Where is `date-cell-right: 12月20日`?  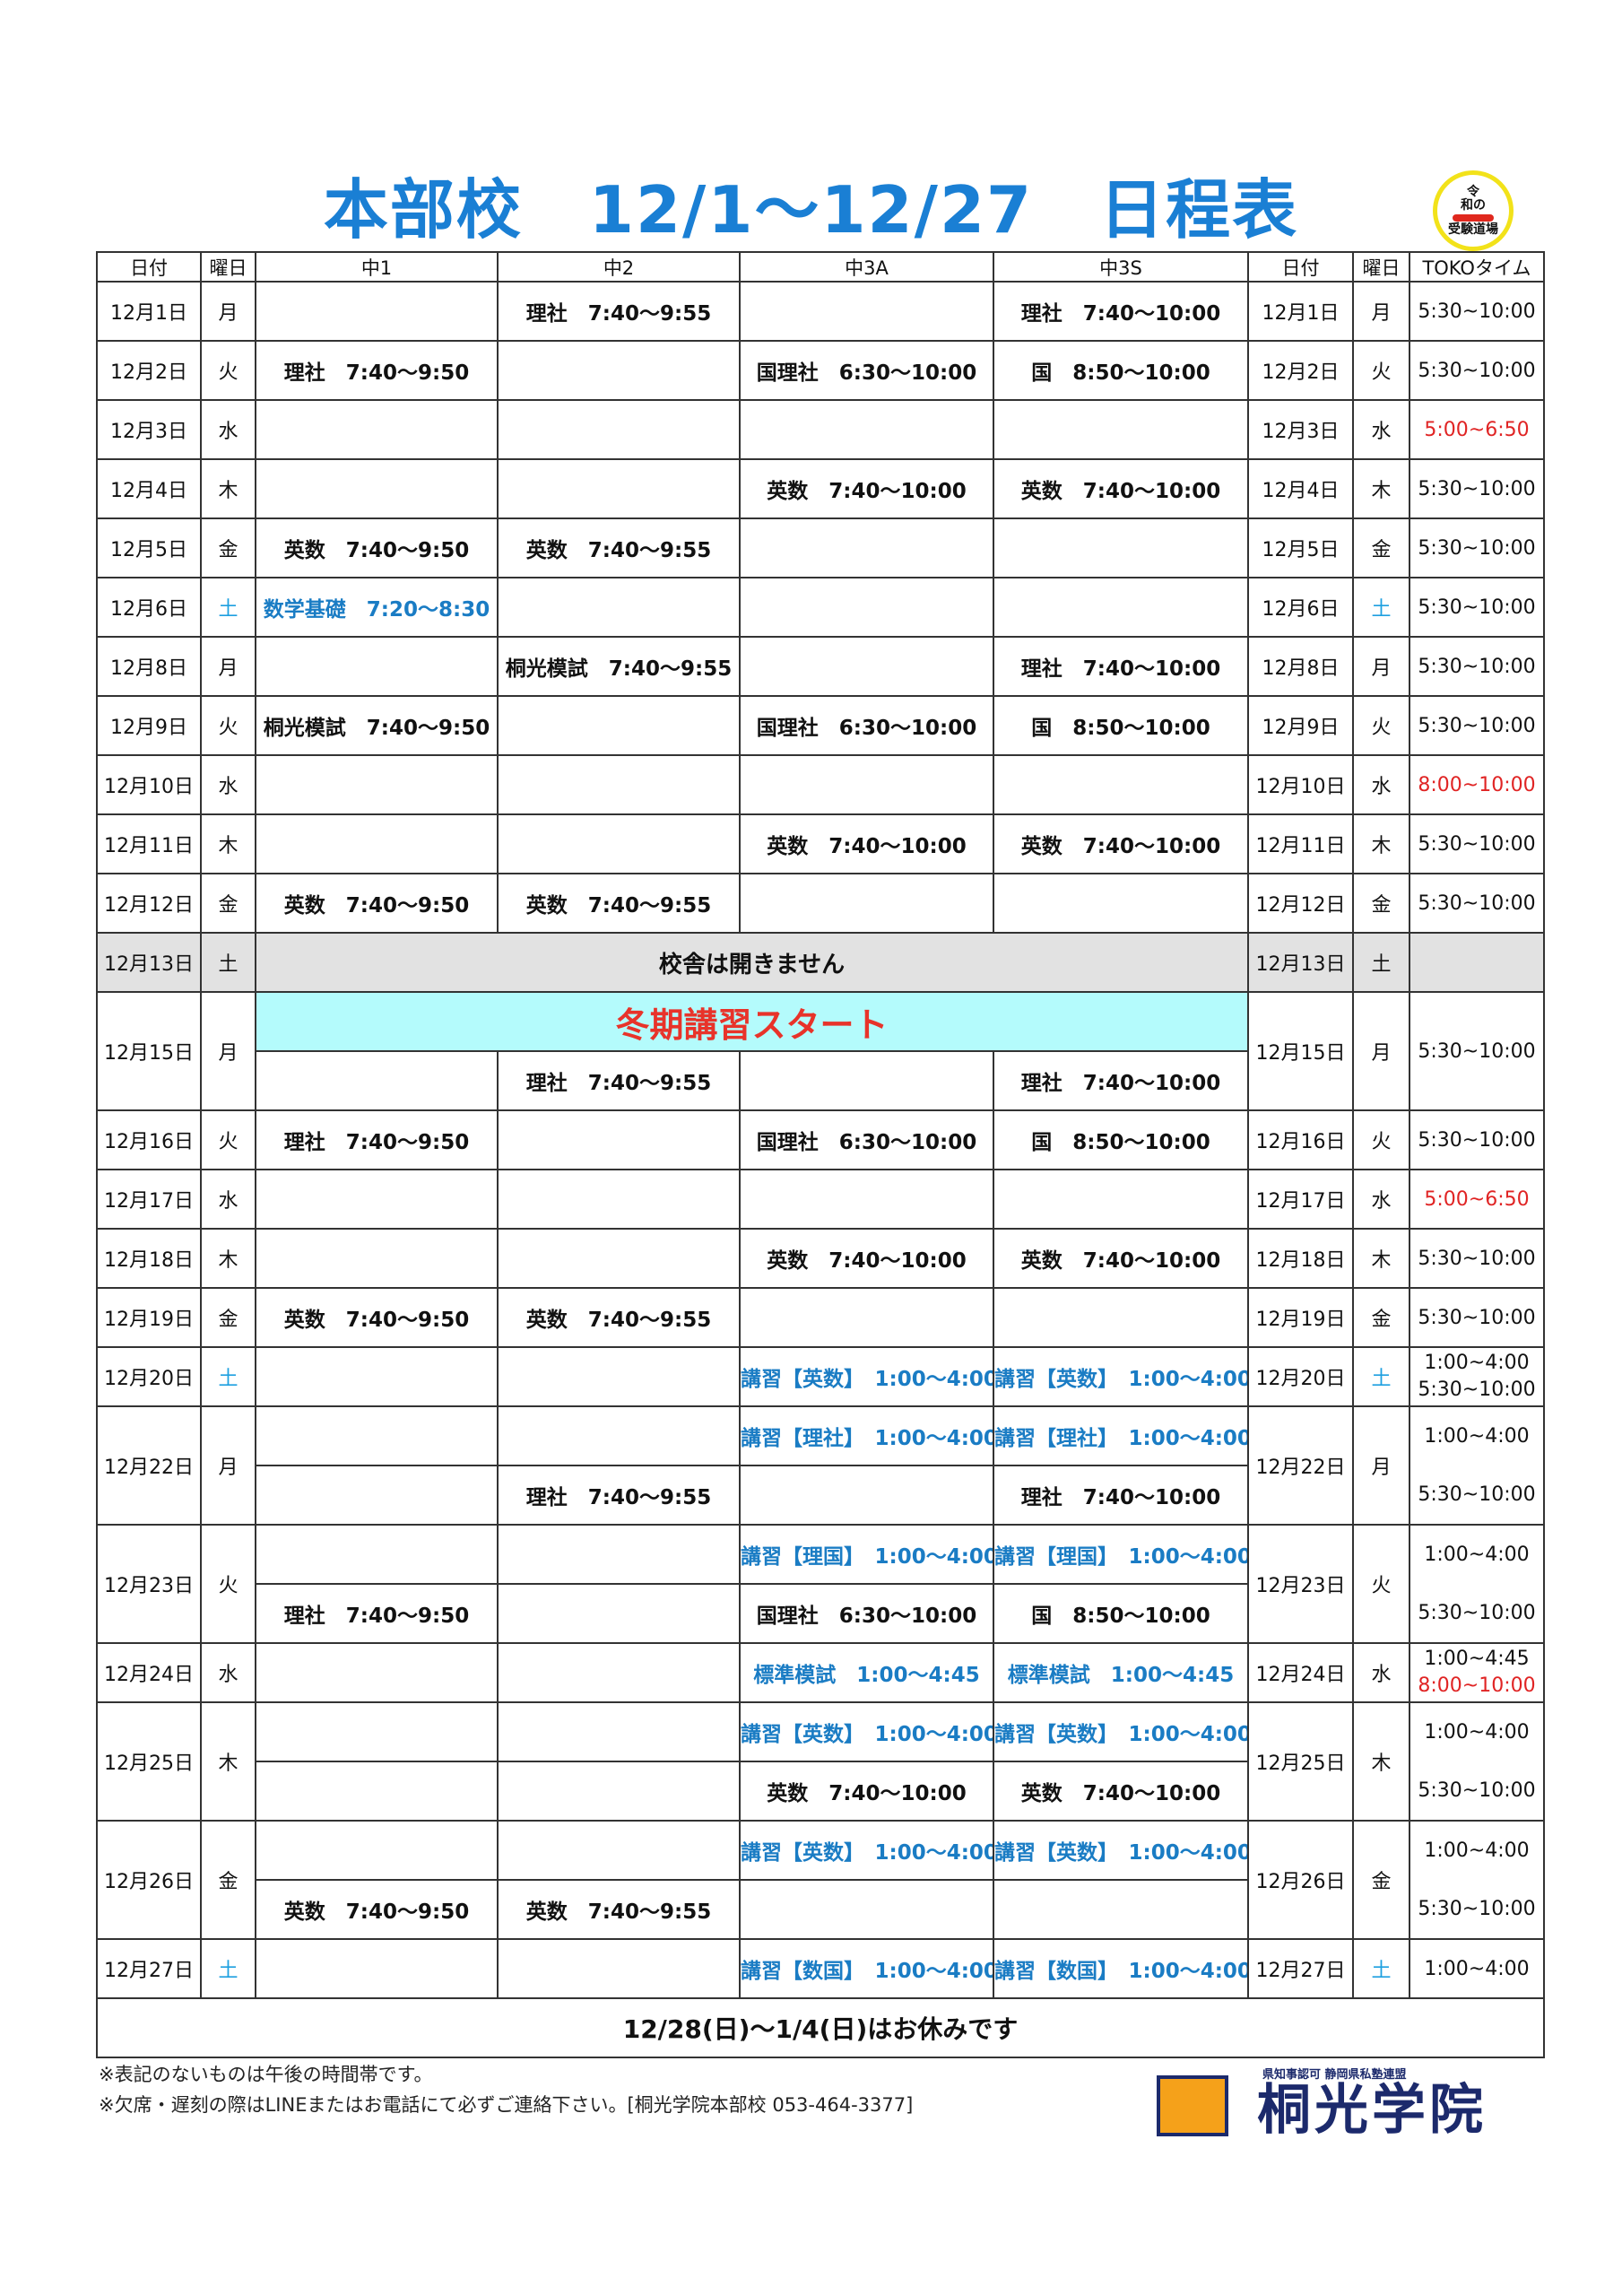
date-cell-right: 12月20日 is located at coordinates (1300, 1376).